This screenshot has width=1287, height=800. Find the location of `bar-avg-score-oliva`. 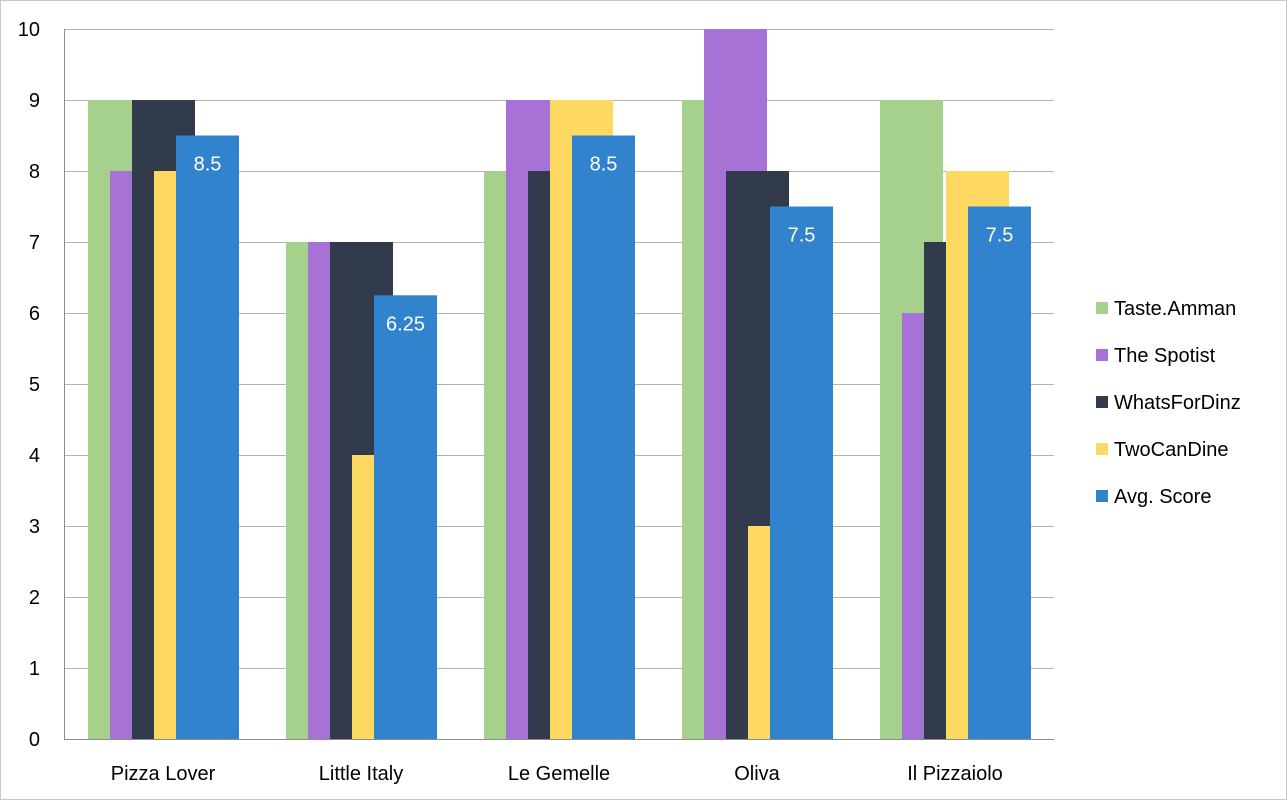

bar-avg-score-oliva is located at coordinates (801, 472).